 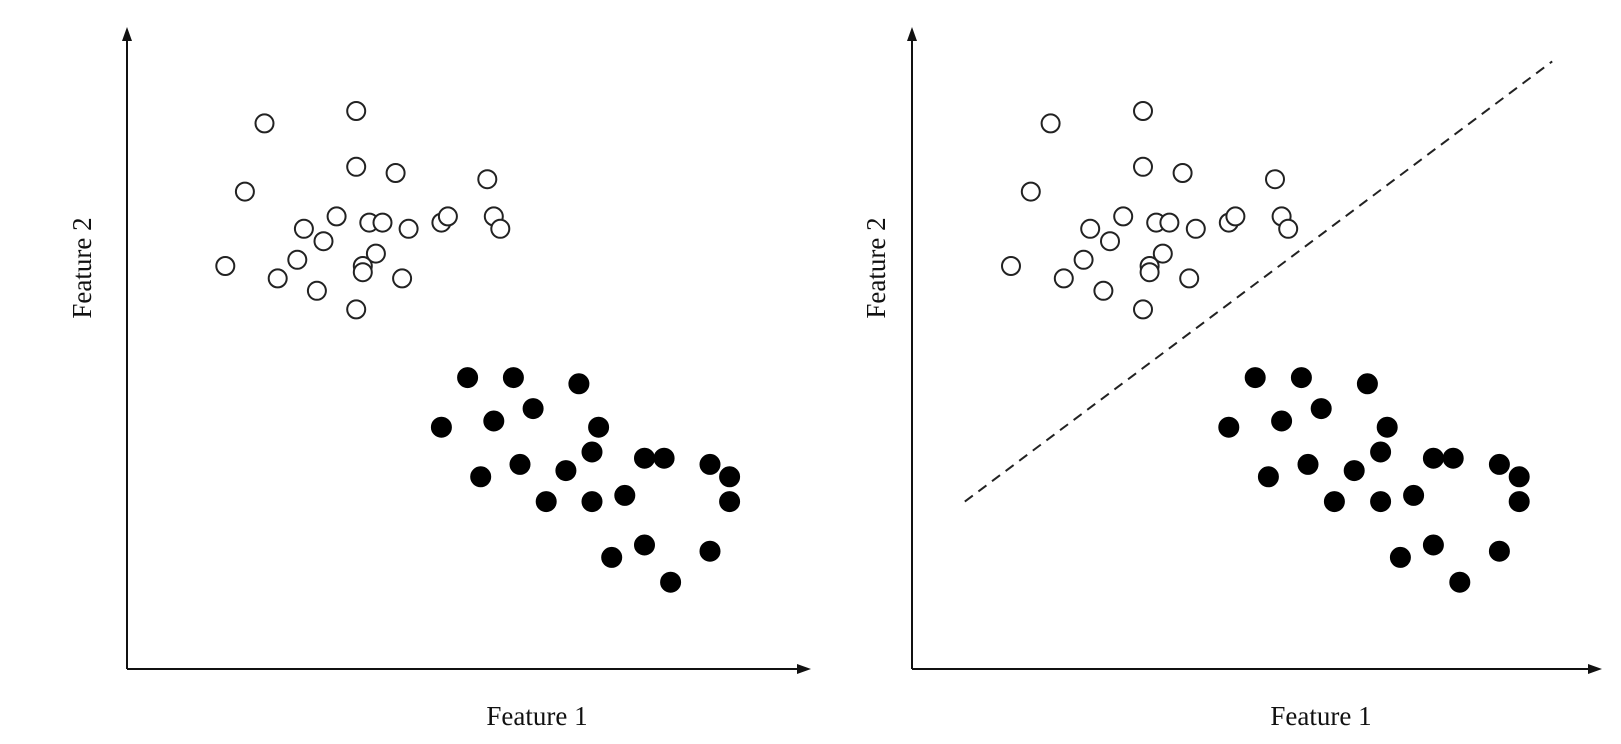 I want to click on right-x-axis-arrow, so click(x=1595, y=669).